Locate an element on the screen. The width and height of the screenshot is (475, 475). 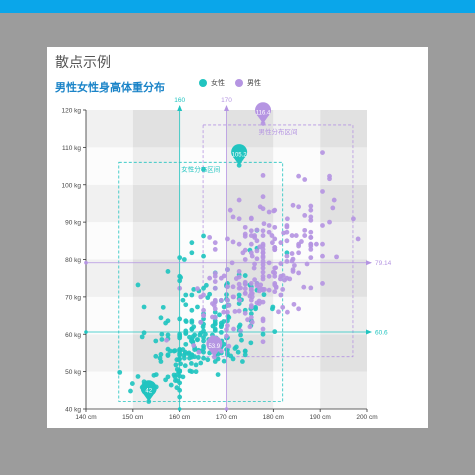
mark-line-arrow is located at coordinates (180, 108).